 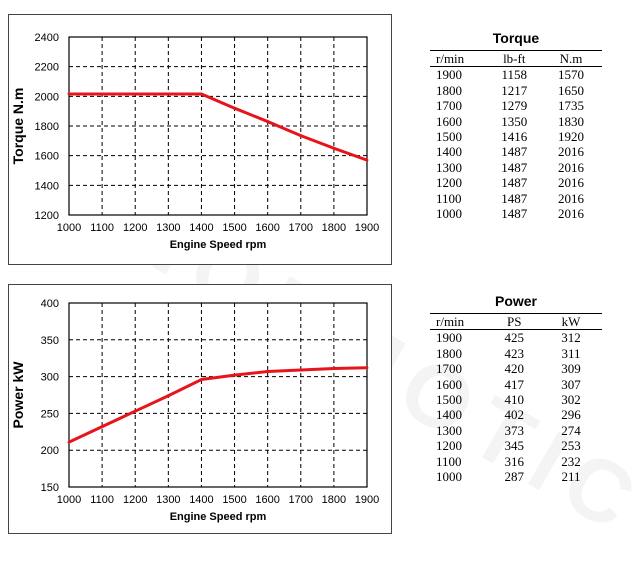 What do you see at coordinates (459, 322) in the screenshot?
I see `power-header-rpm: r/min` at bounding box center [459, 322].